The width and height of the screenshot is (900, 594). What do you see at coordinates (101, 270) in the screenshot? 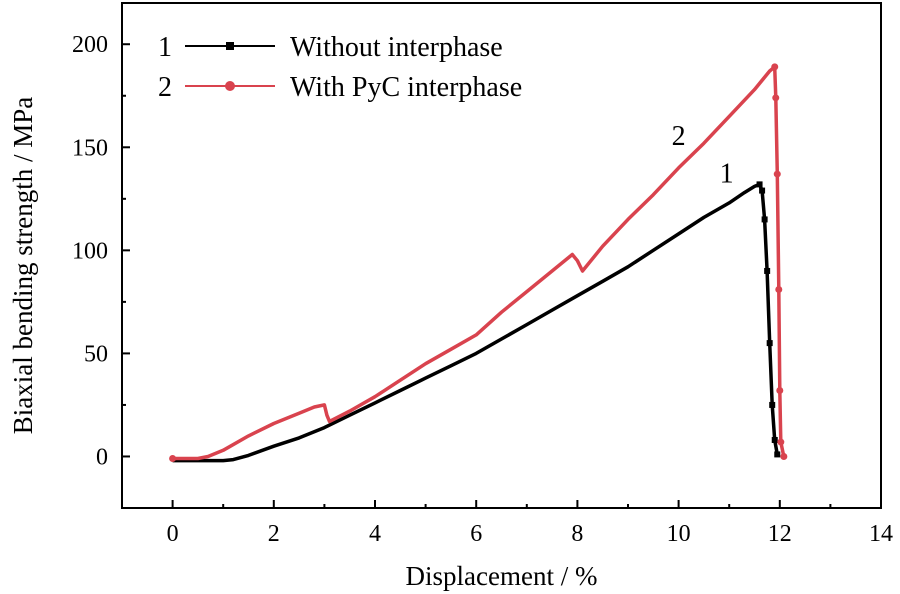
I see `y-axis: 0 50 100 150 200` at bounding box center [101, 270].